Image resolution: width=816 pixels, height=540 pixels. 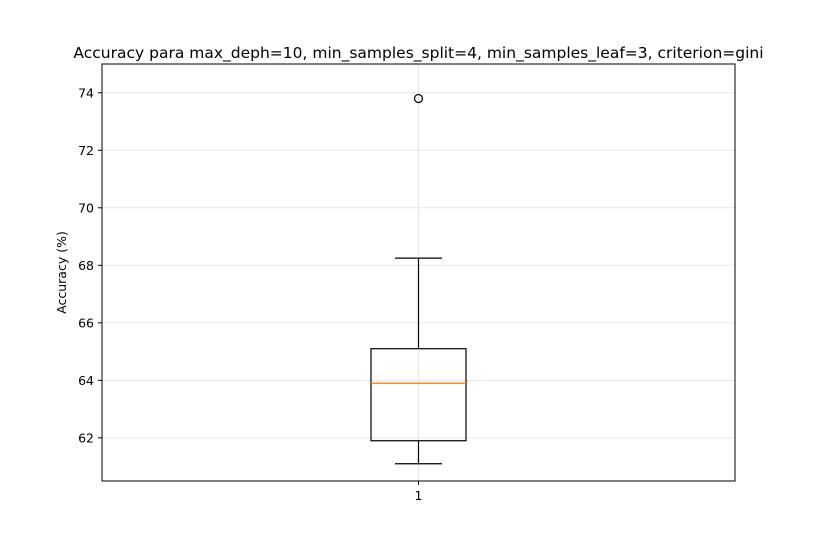 I want to click on y-tick-label: 64, so click(x=86, y=380).